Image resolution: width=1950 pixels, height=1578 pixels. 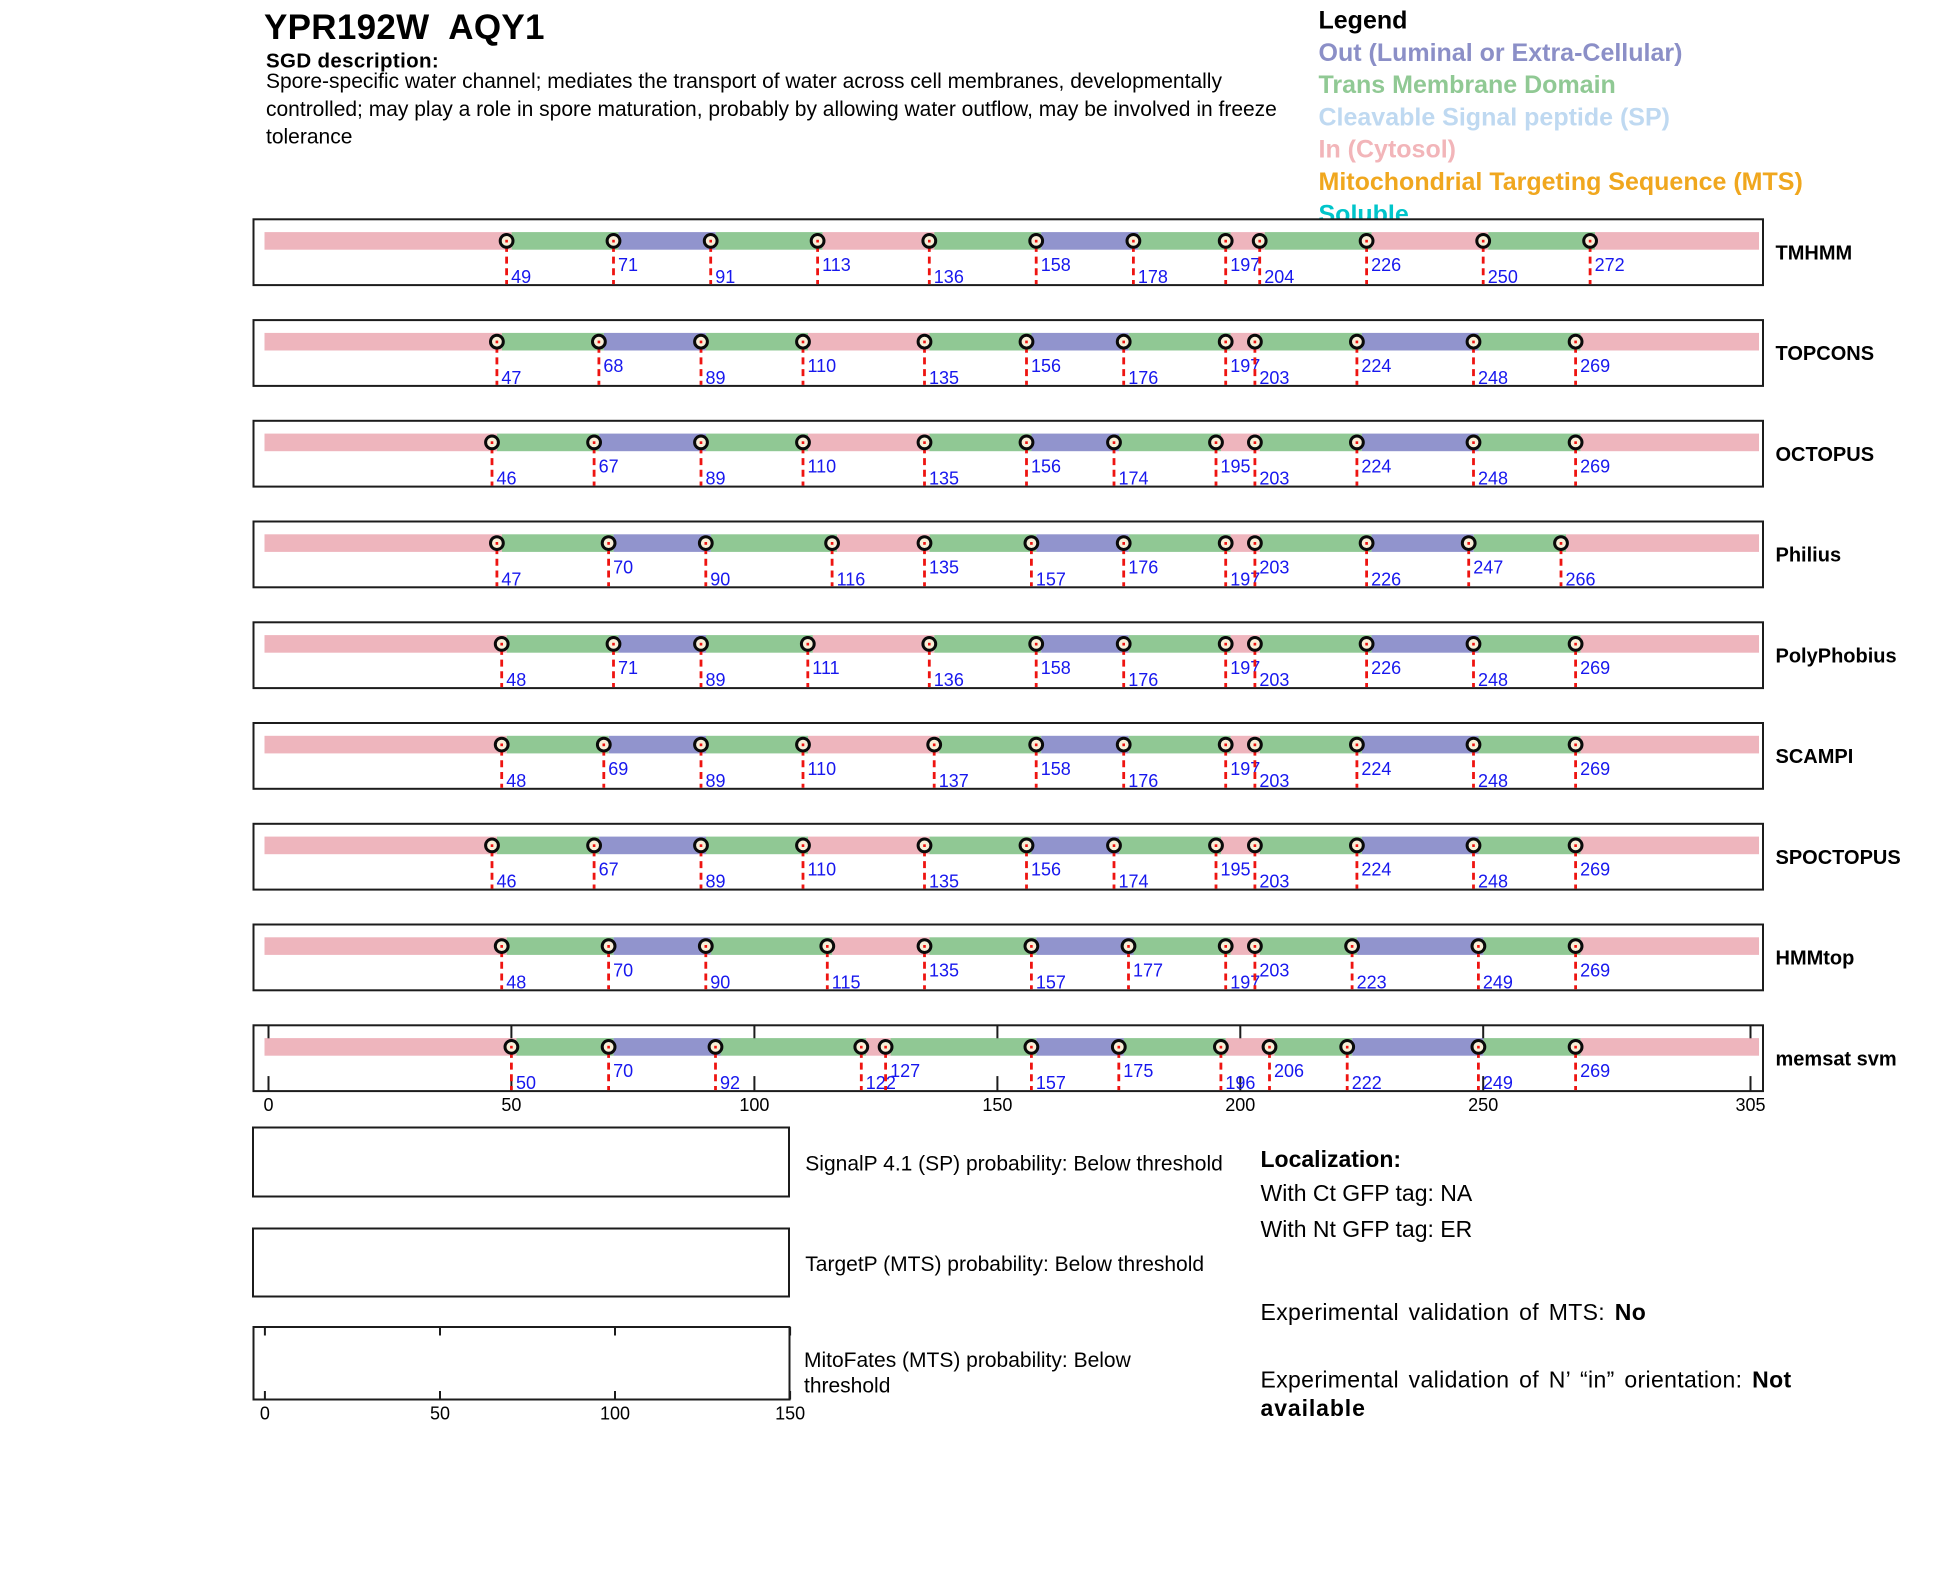 What do you see at coordinates (905, 1071) in the screenshot?
I see `svg-text: 127` at bounding box center [905, 1071].